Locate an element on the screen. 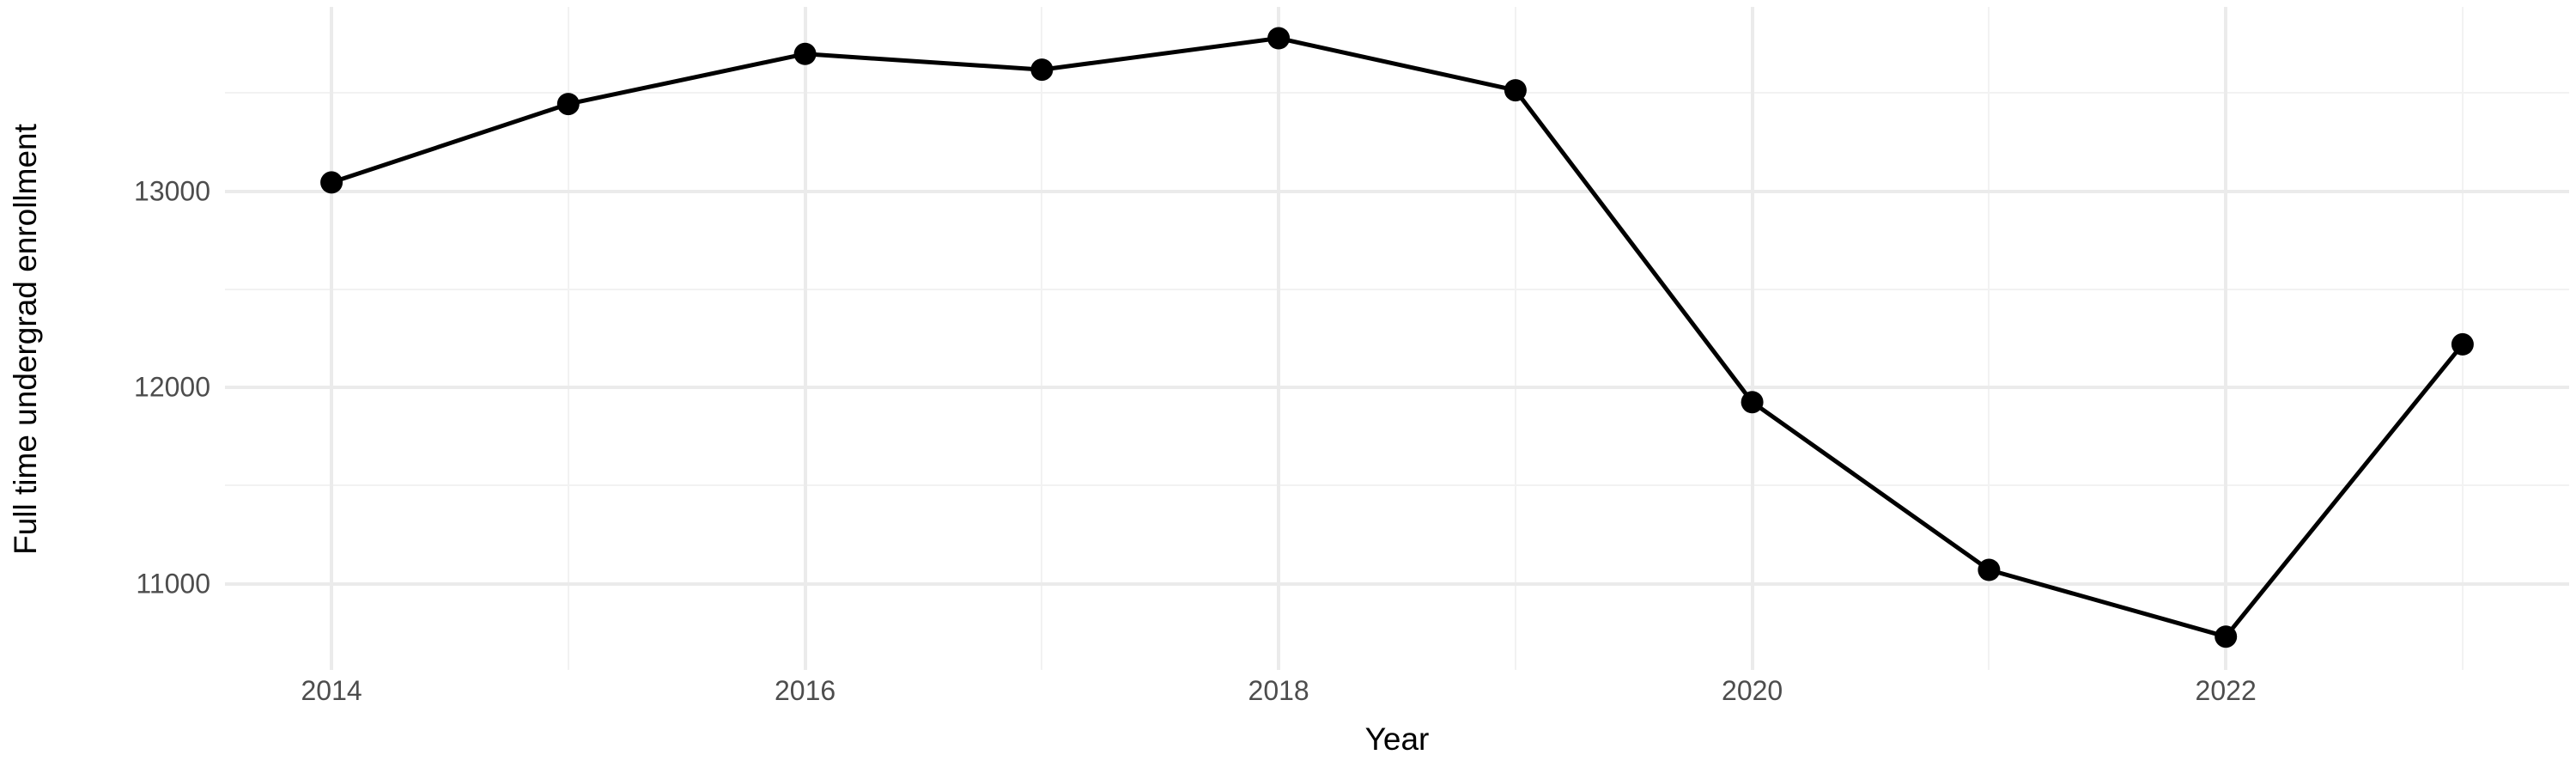  x-tick-label: 2022 is located at coordinates (2226, 690).